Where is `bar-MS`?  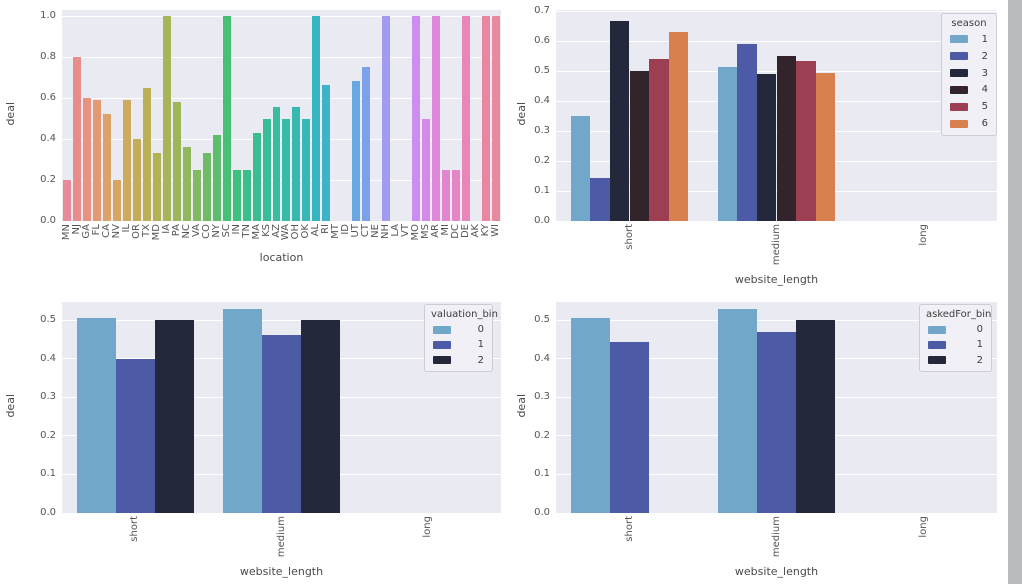 bar-MS is located at coordinates (426, 169).